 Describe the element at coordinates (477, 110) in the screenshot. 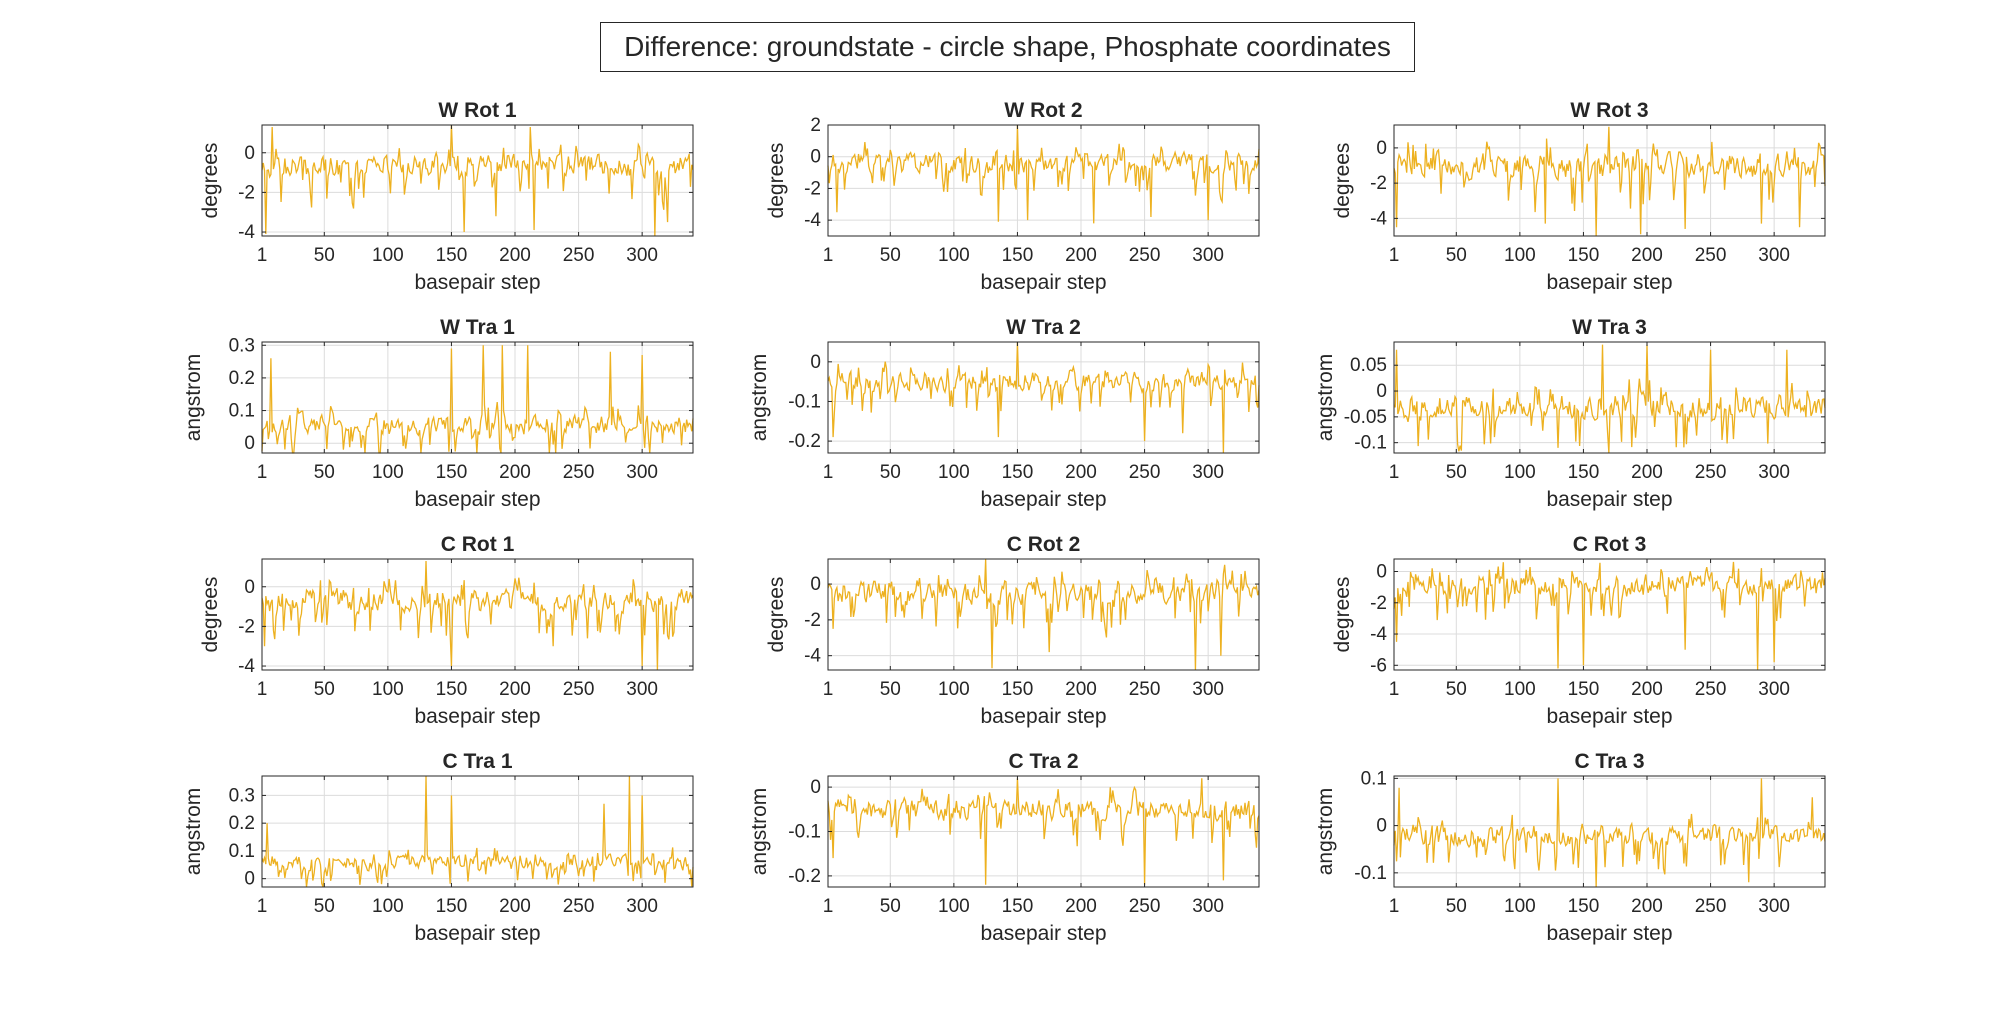

I see `subplot-title: W Rot 1` at that location.